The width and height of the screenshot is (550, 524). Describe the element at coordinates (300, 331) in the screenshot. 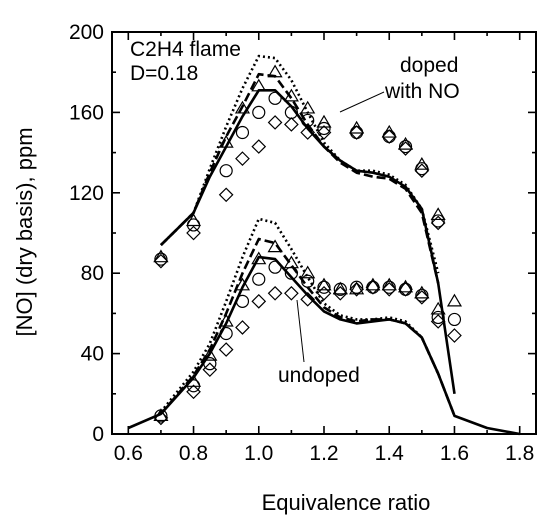

I see `annotation-undoped-leader` at that location.